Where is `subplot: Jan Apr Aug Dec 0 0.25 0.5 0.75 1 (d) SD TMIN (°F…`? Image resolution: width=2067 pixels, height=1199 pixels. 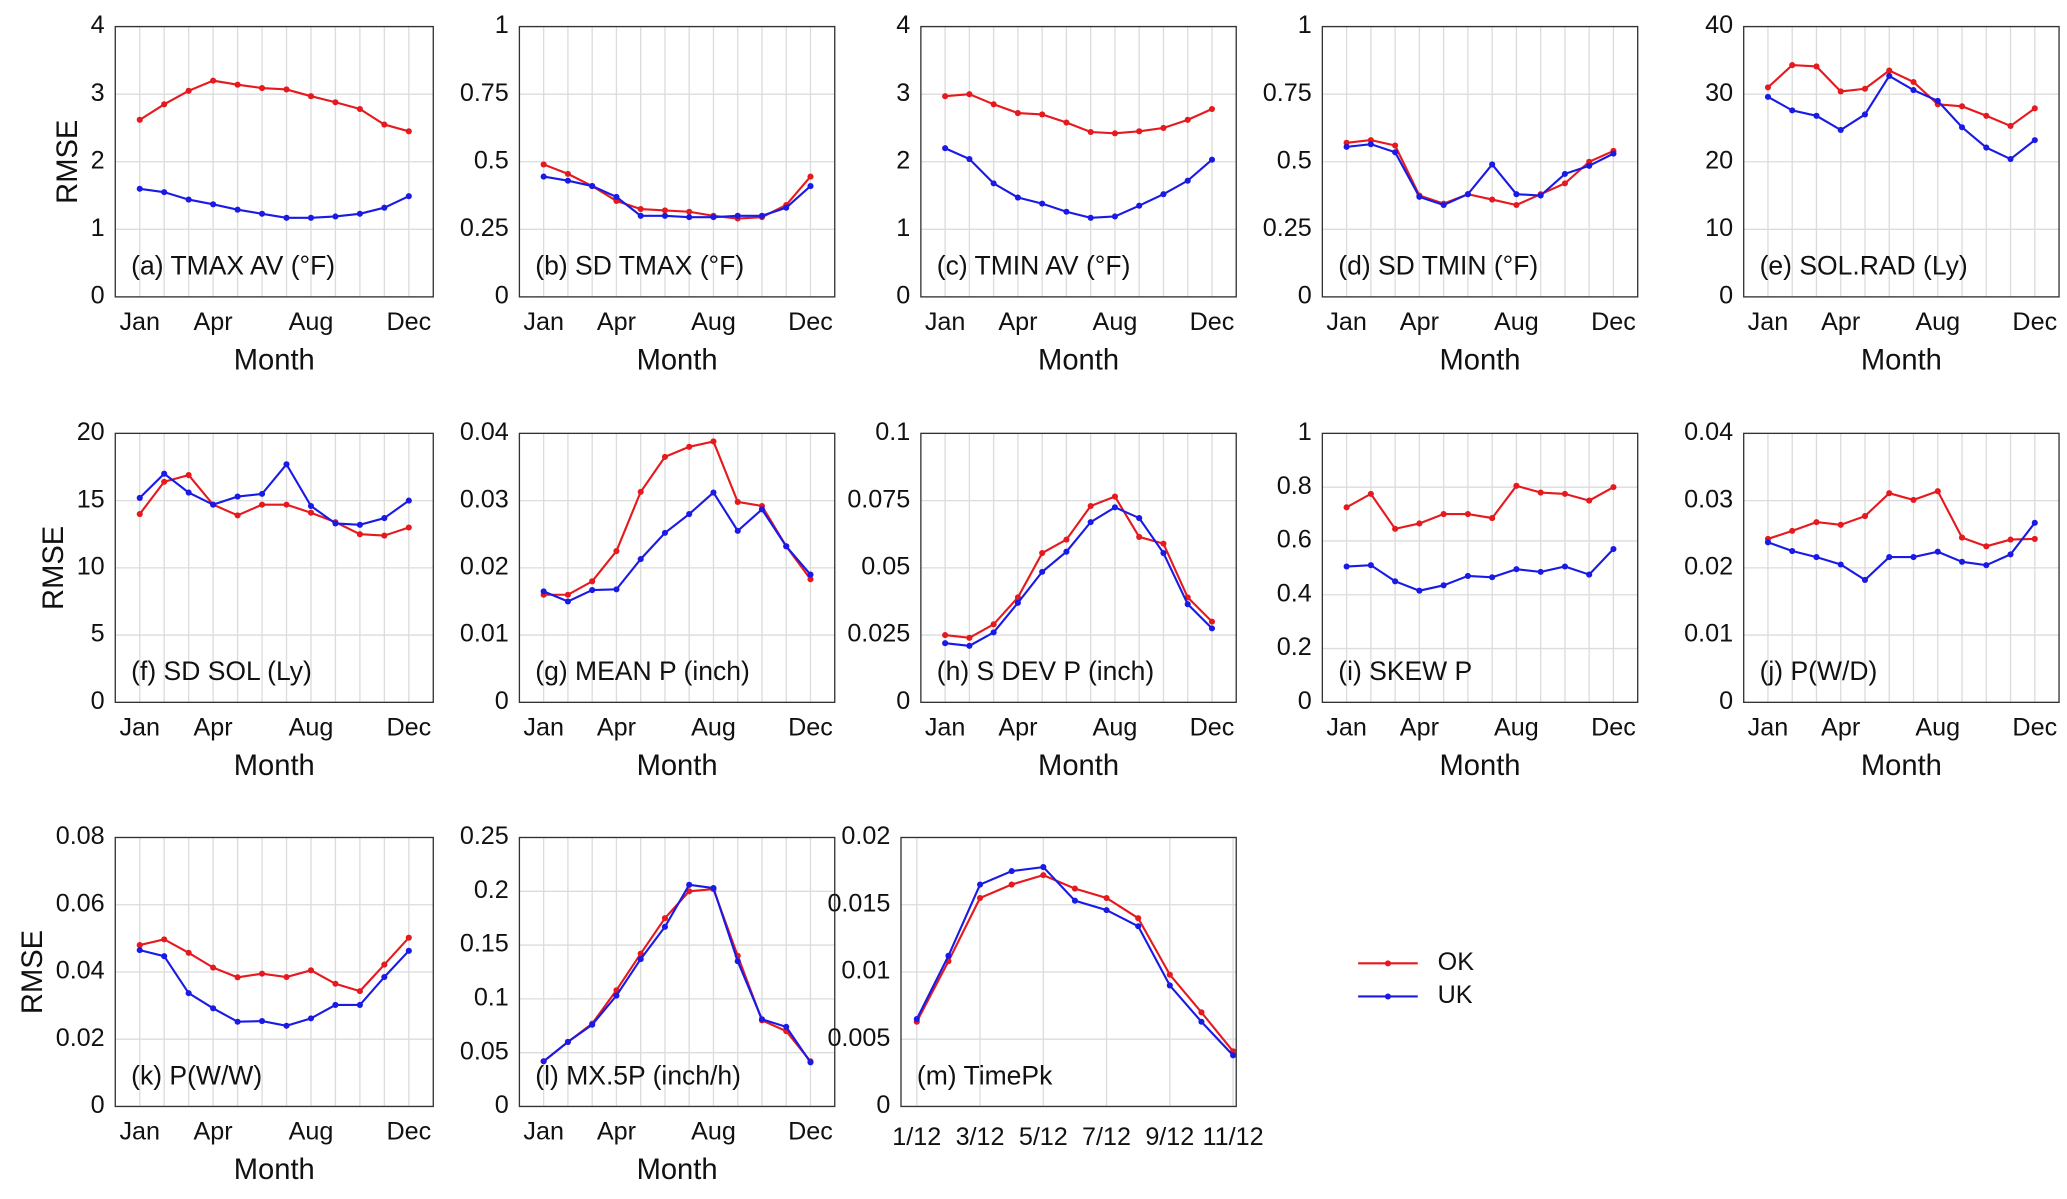 subplot: Jan Apr Aug Dec 0 0.25 0.5 0.75 1 (d) SD TMIN (°F… is located at coordinates (1451, 194).